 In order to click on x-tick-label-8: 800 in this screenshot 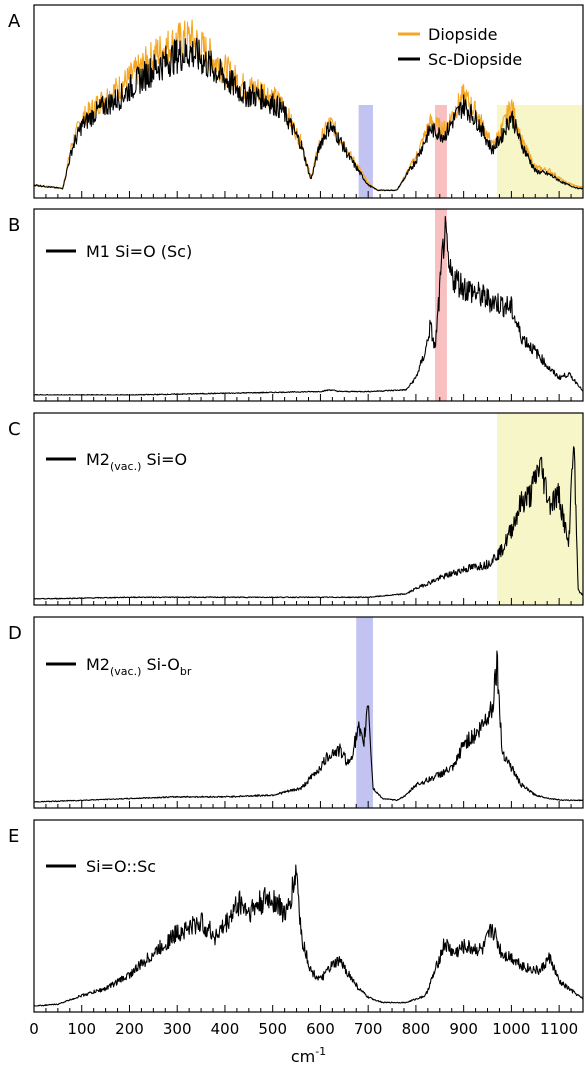, I will do `click(416, 1029)`.